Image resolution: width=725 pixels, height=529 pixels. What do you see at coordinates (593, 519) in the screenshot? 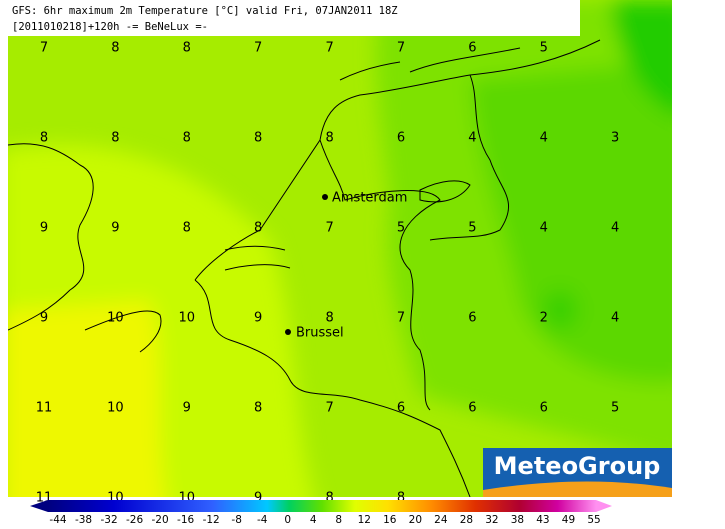
I see `colorbar-label: 55` at bounding box center [593, 519].